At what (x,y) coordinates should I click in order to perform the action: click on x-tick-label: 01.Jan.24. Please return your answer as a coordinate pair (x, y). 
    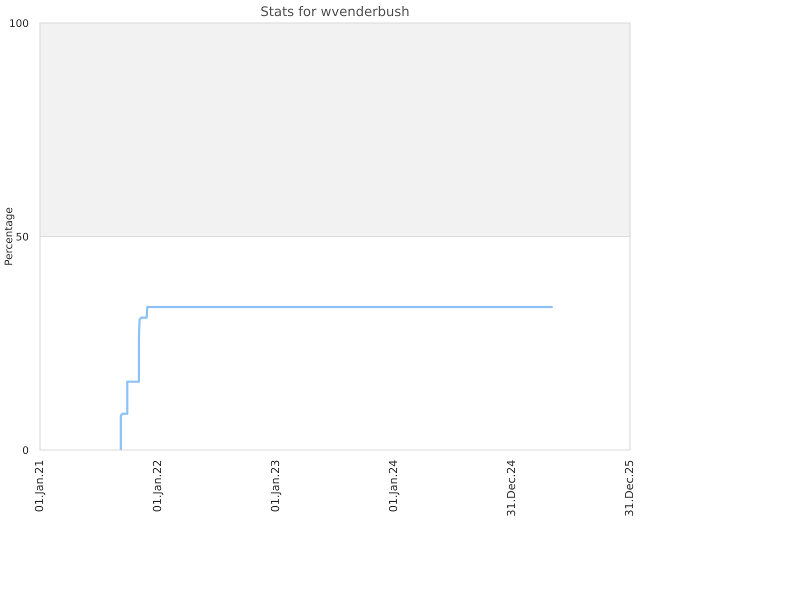
    Looking at the image, I should click on (394, 486).